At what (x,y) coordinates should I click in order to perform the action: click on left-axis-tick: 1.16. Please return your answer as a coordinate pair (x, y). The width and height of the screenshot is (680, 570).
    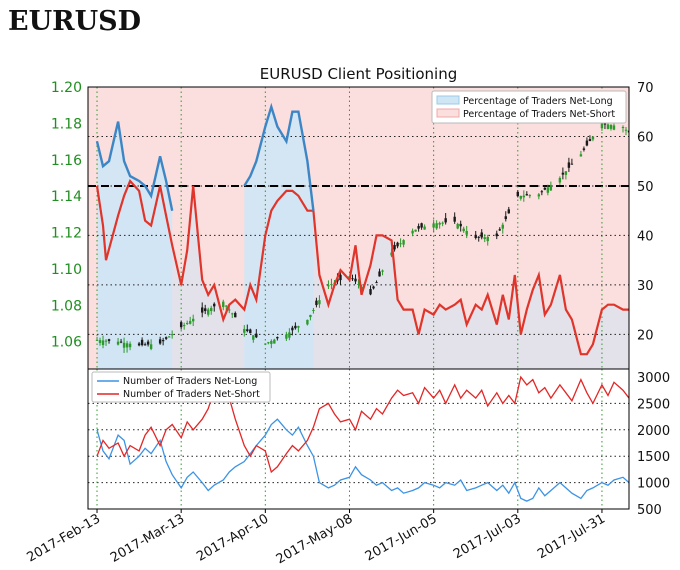
    Looking at the image, I should click on (66, 161).